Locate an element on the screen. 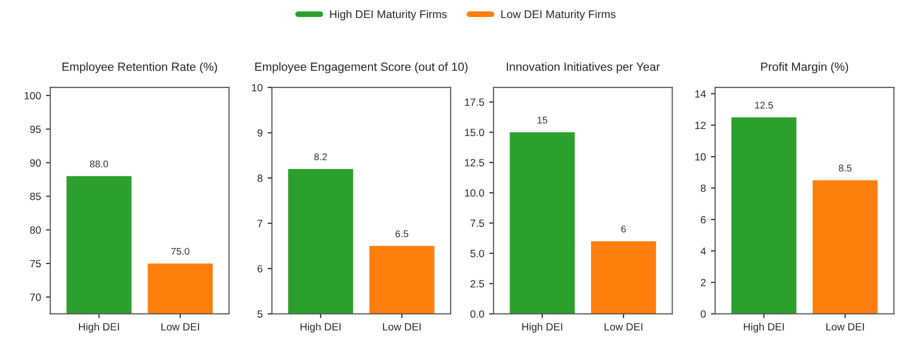 The width and height of the screenshot is (914, 343). y-tick-label: 90 is located at coordinates (35, 163).